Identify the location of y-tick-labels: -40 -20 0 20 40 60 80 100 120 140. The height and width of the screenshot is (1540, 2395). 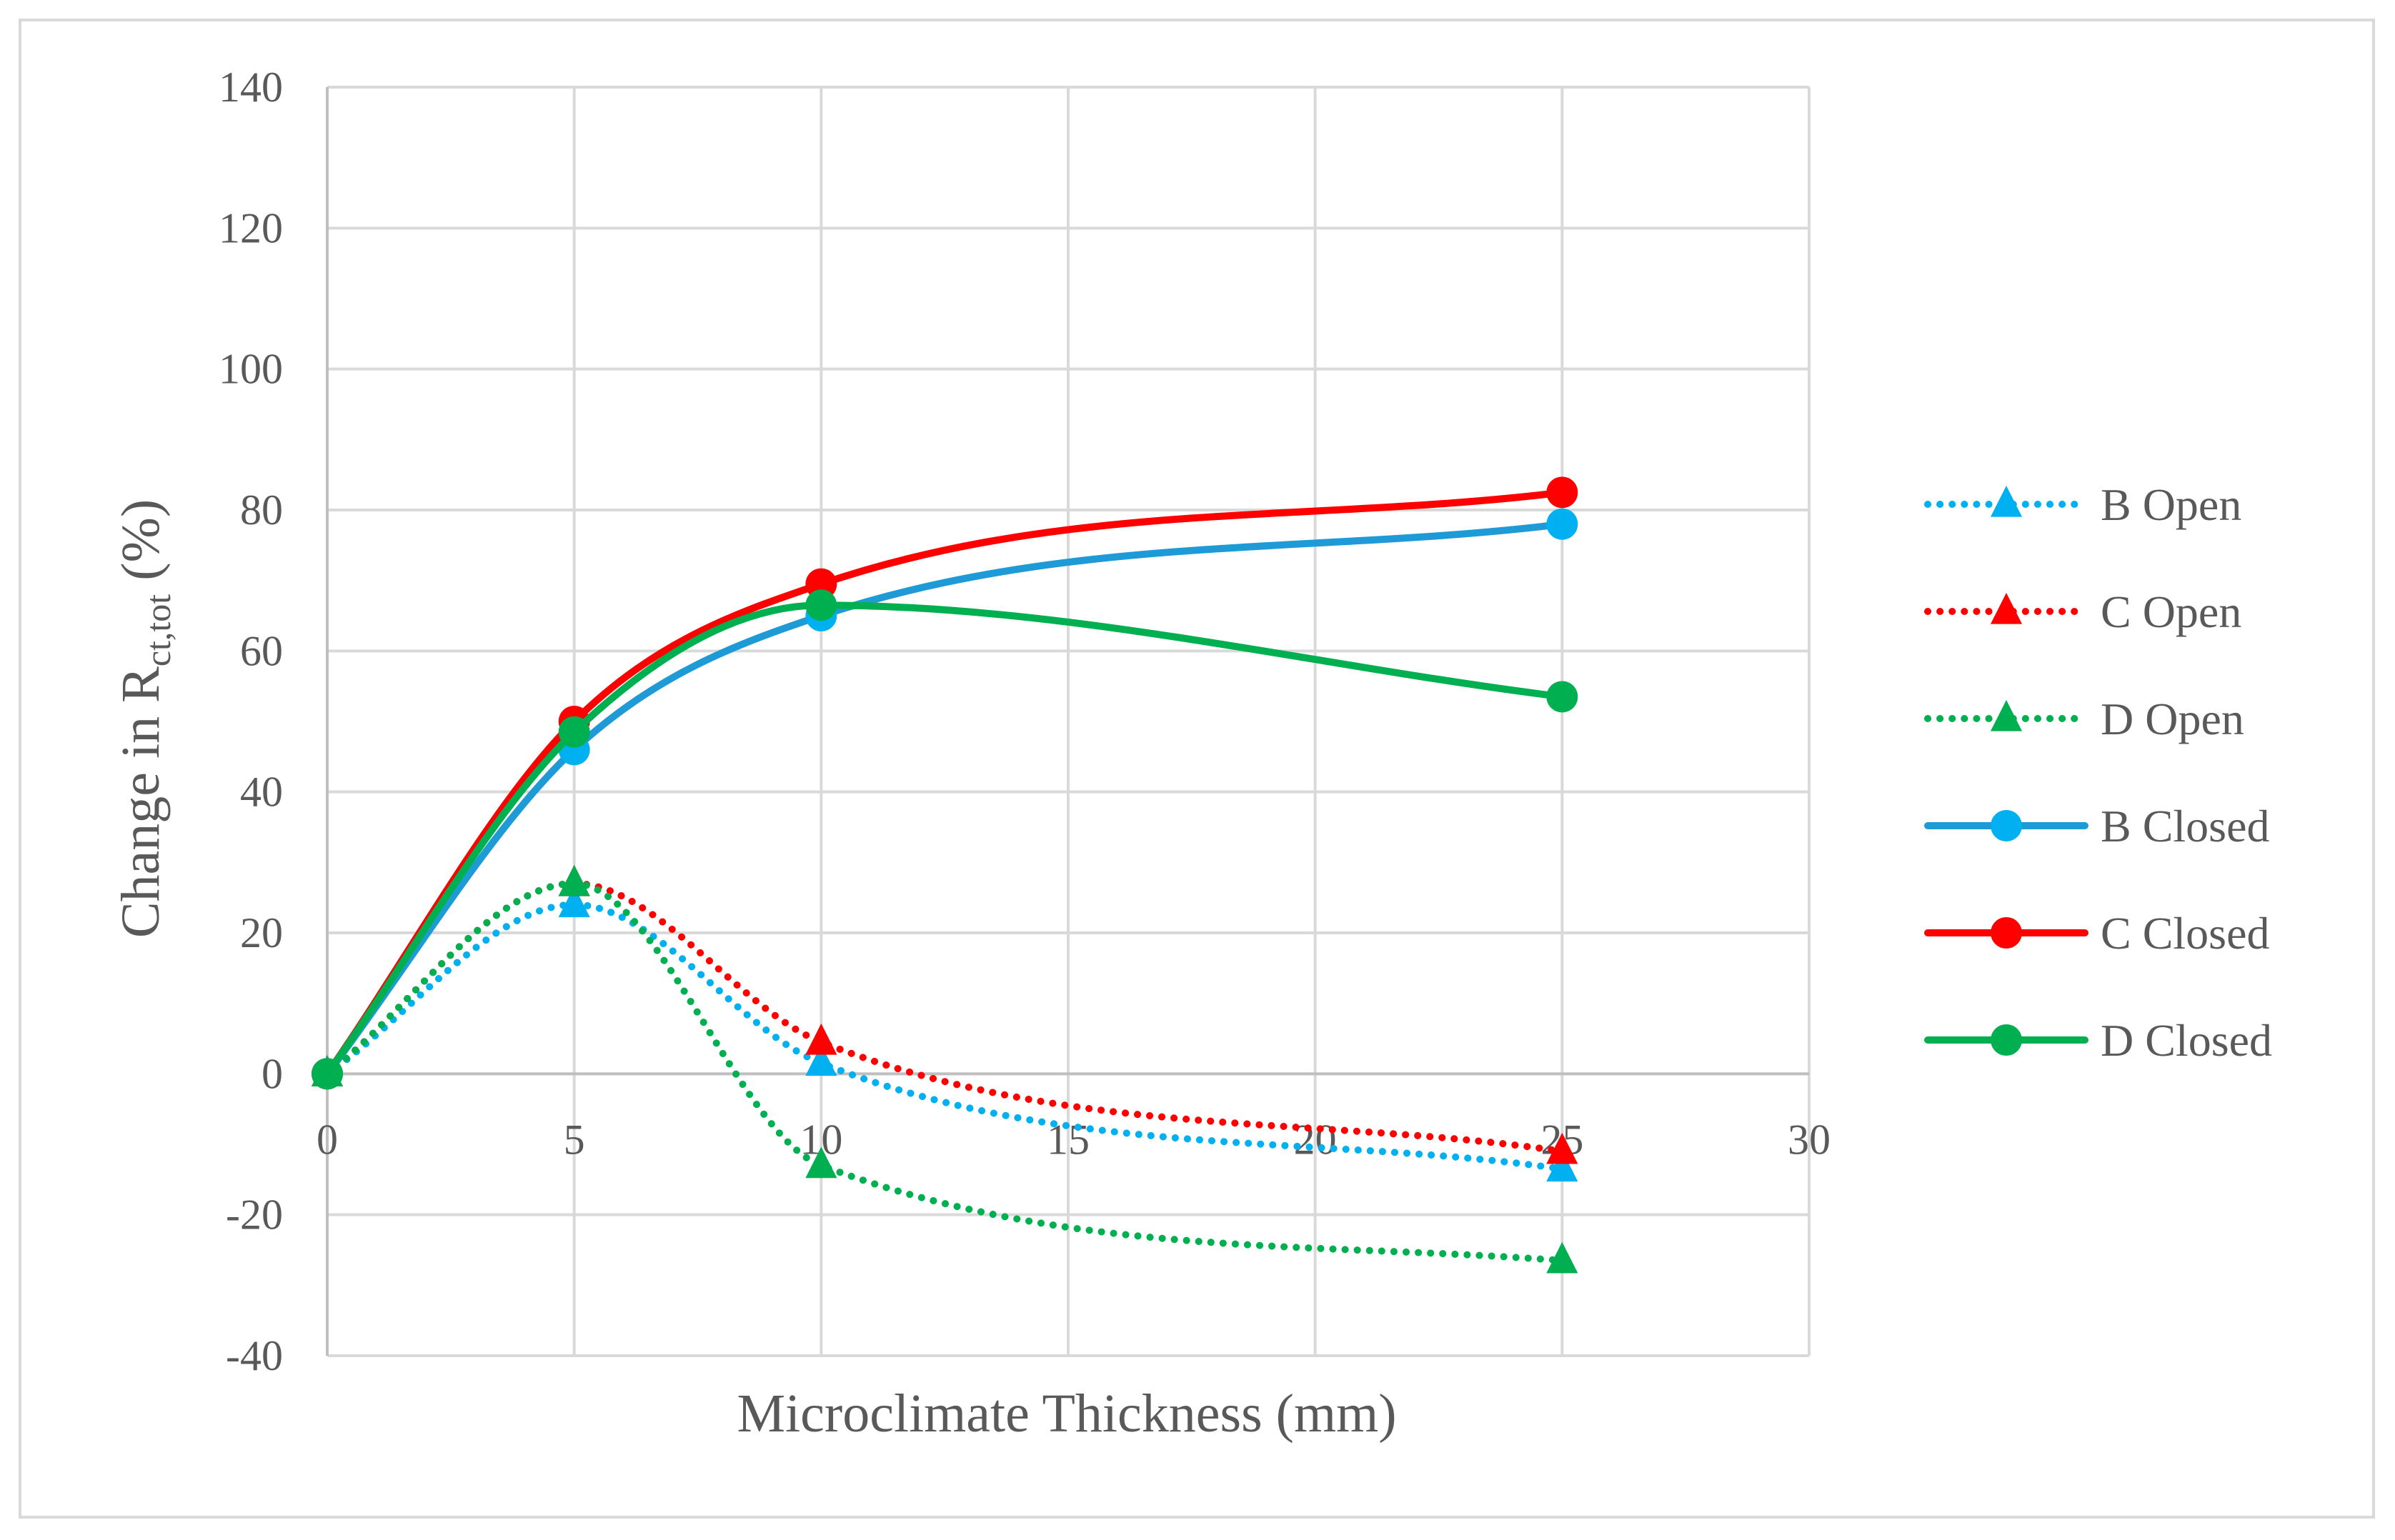
(251, 721).